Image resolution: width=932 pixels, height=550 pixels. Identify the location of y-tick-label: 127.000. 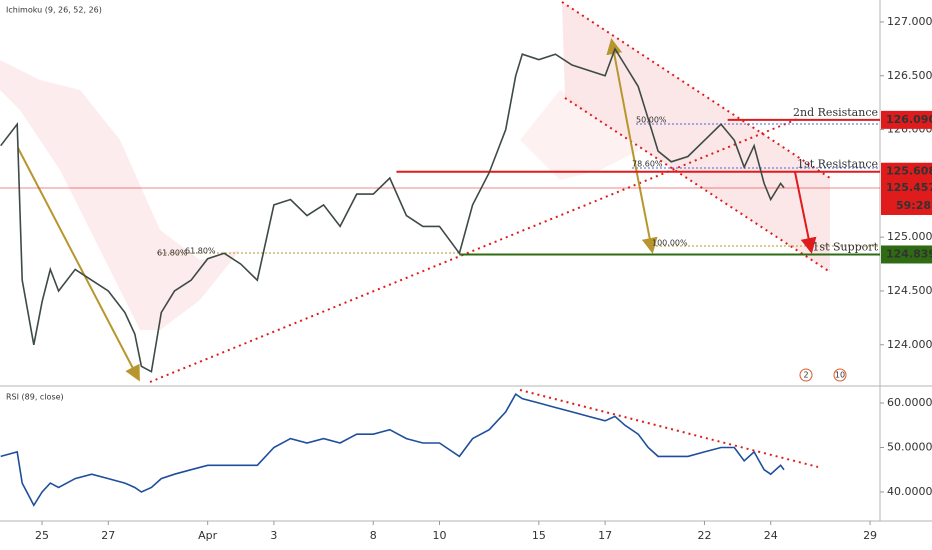
(909, 21).